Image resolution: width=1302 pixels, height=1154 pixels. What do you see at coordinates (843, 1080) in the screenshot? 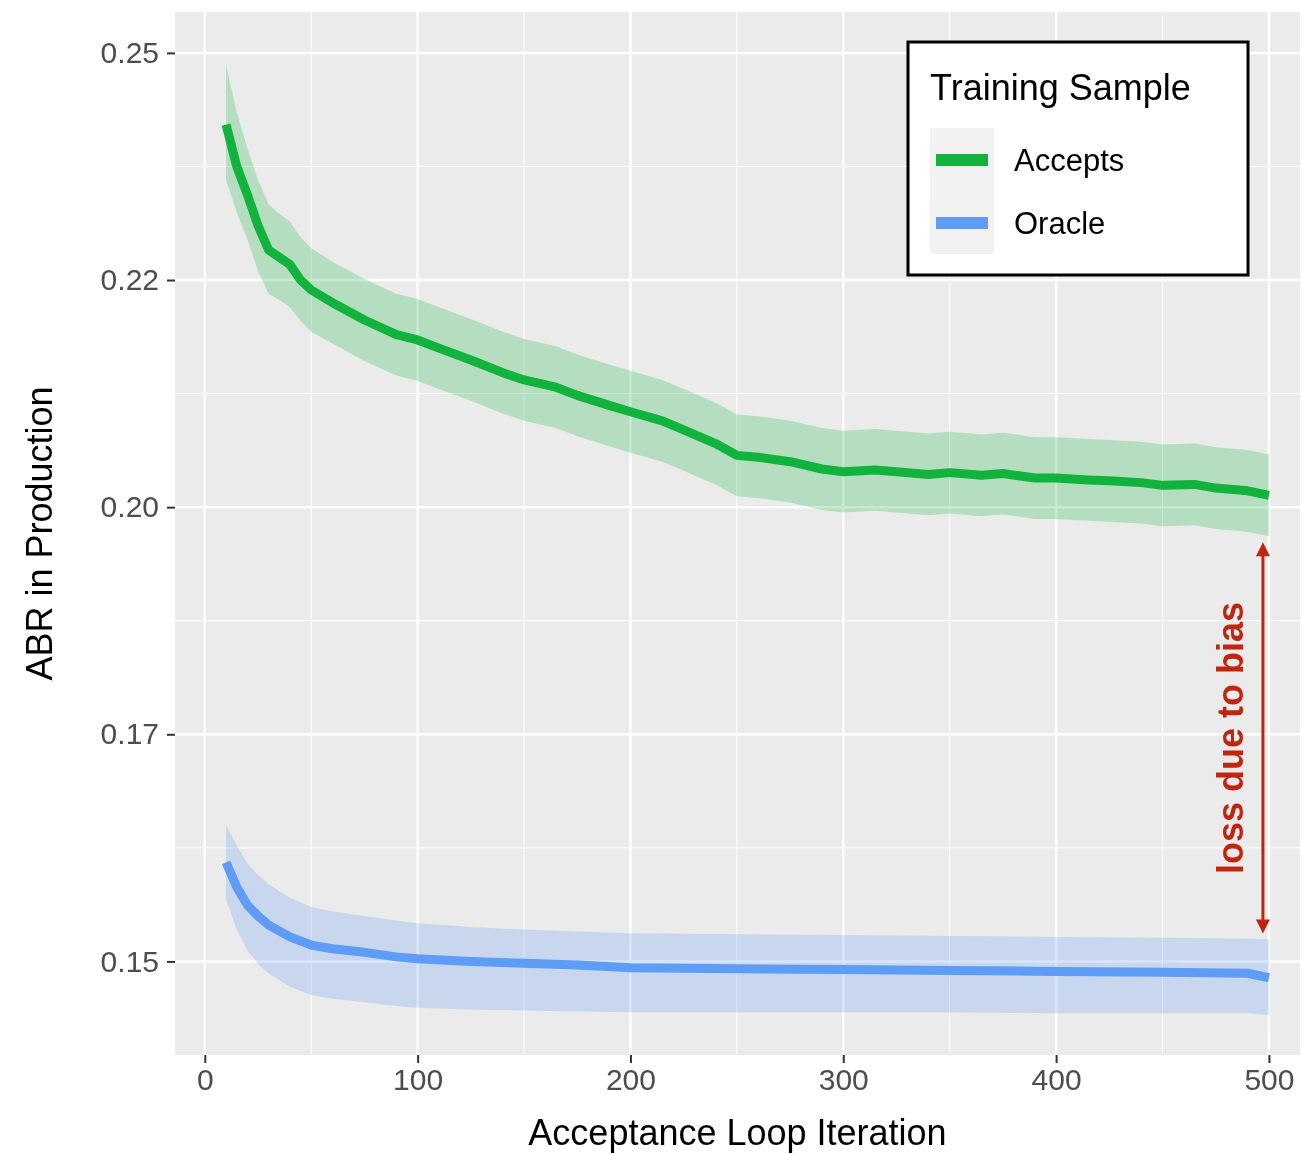
I see `x-tick-label: 300` at bounding box center [843, 1080].